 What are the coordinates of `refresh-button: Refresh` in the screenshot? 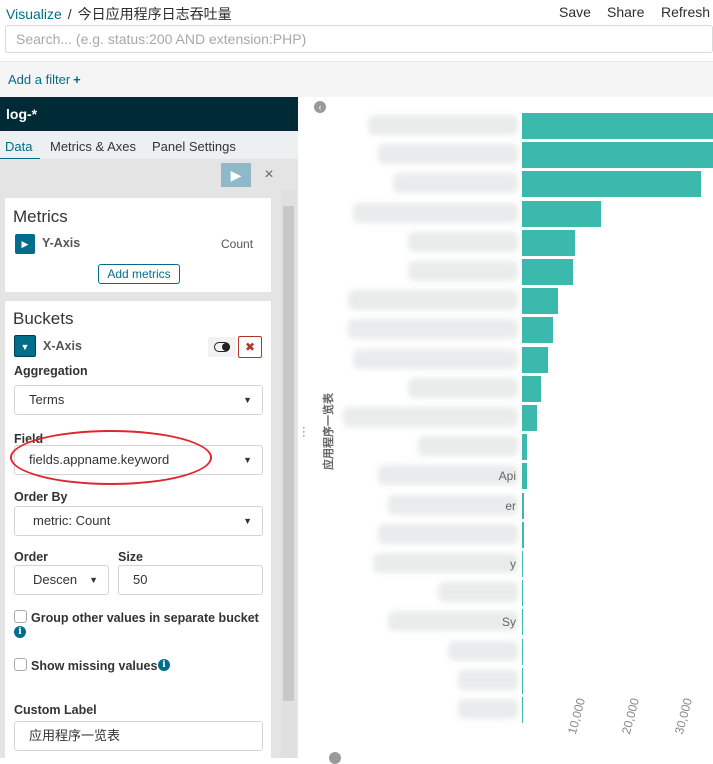 It's located at (686, 12).